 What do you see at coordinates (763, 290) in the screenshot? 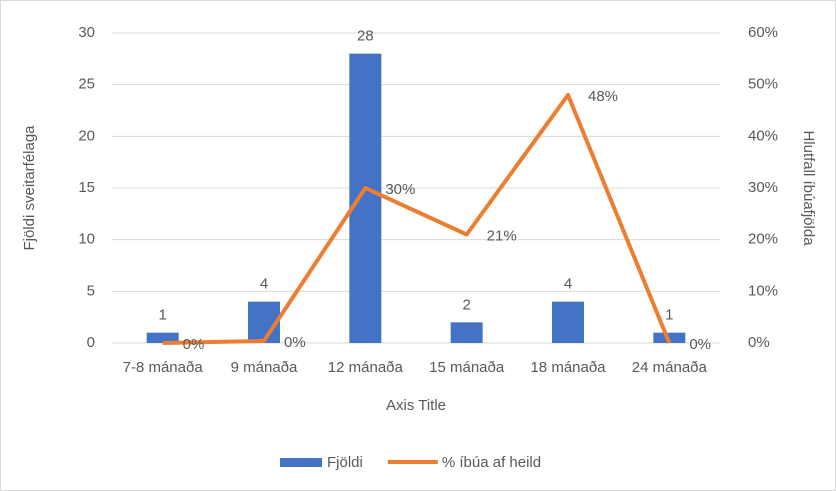
I see `y2-tick-label: 10%` at bounding box center [763, 290].